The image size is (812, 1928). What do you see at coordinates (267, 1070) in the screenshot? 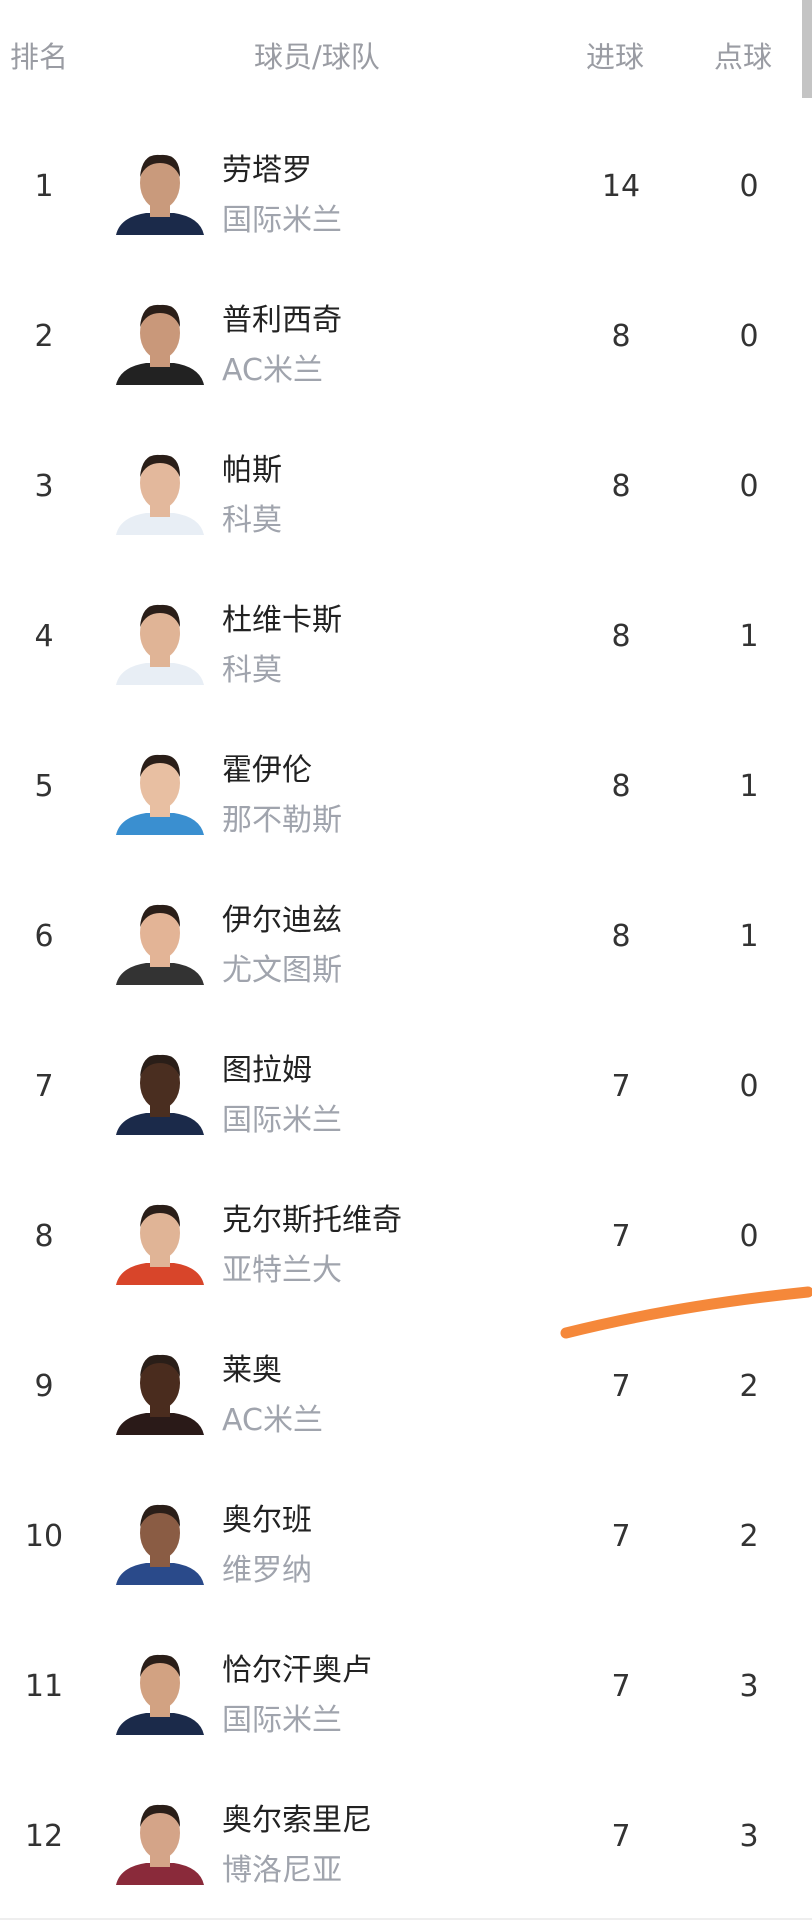
I see `player-name: 图拉姆` at bounding box center [267, 1070].